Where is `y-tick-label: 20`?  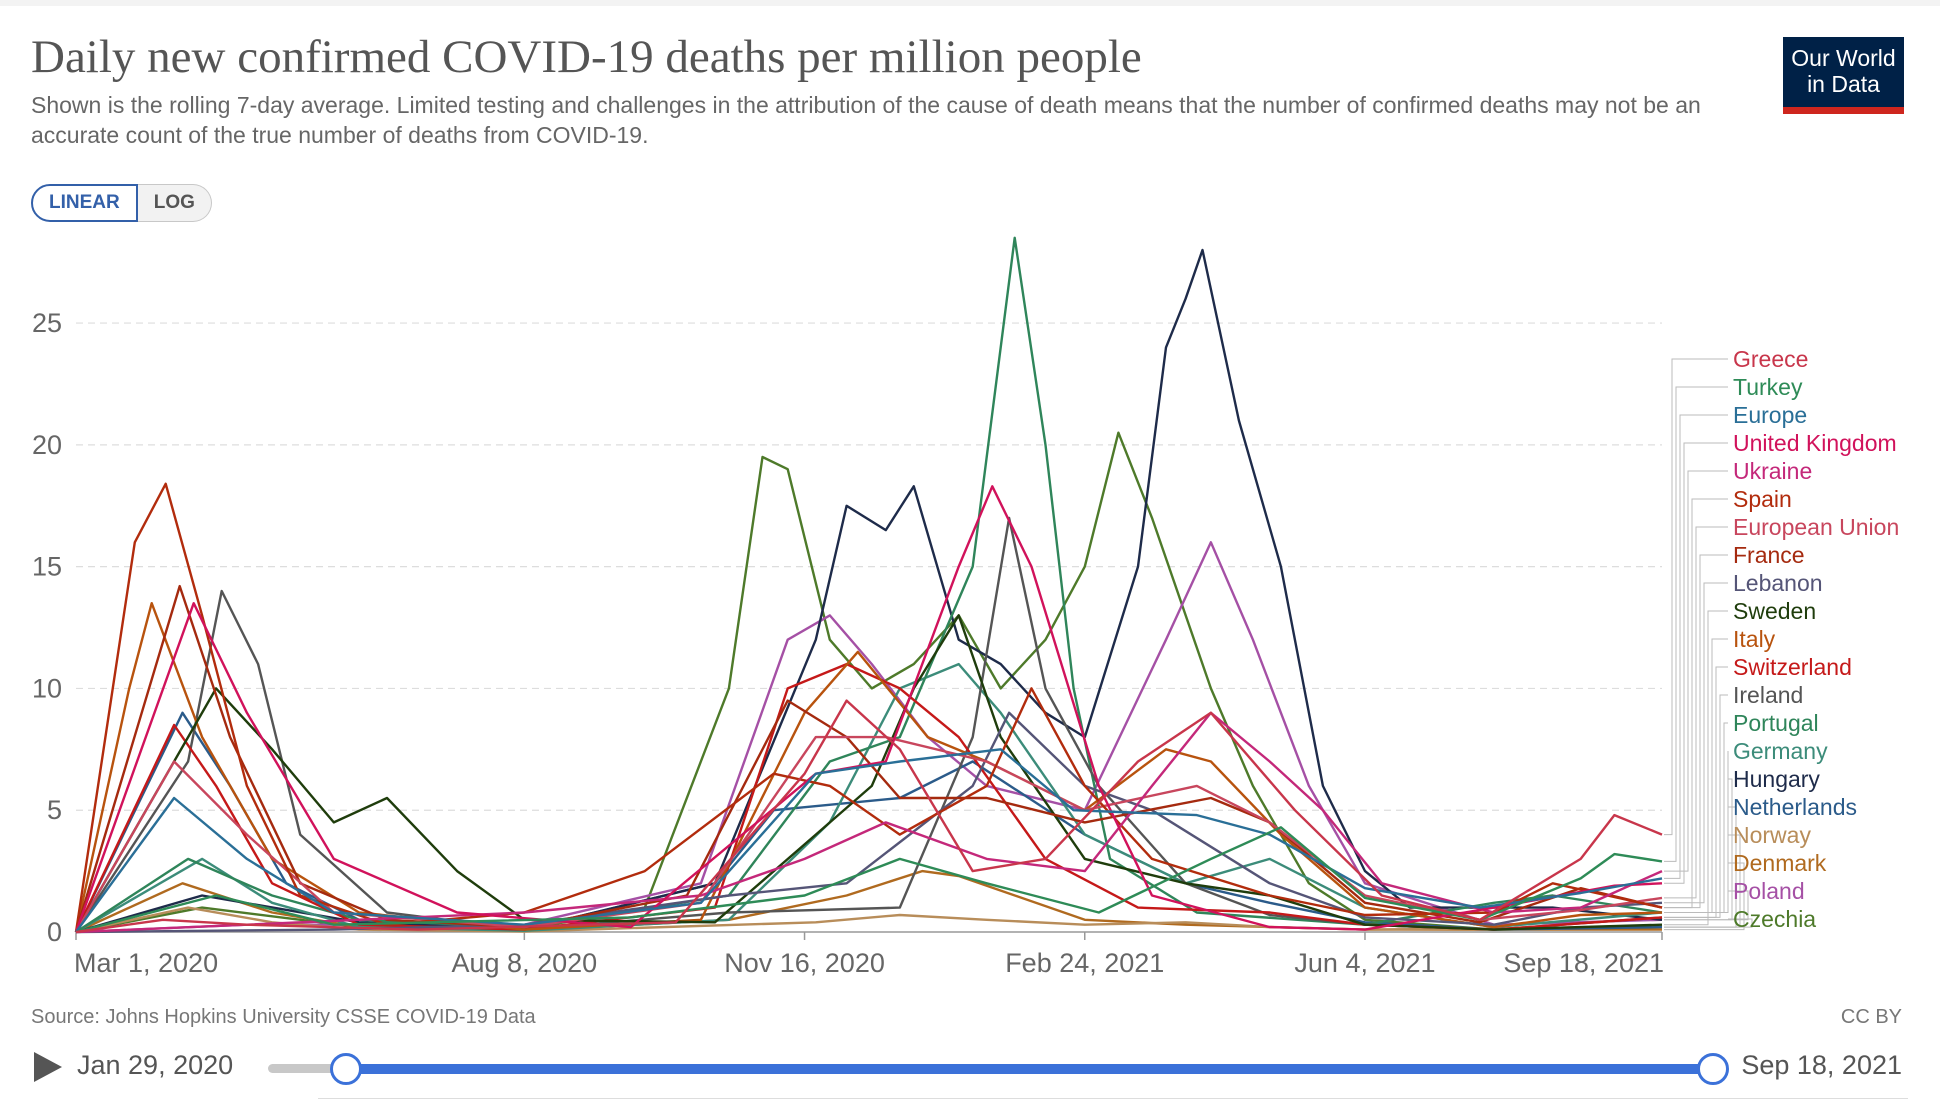 y-tick-label: 20 is located at coordinates (47, 445).